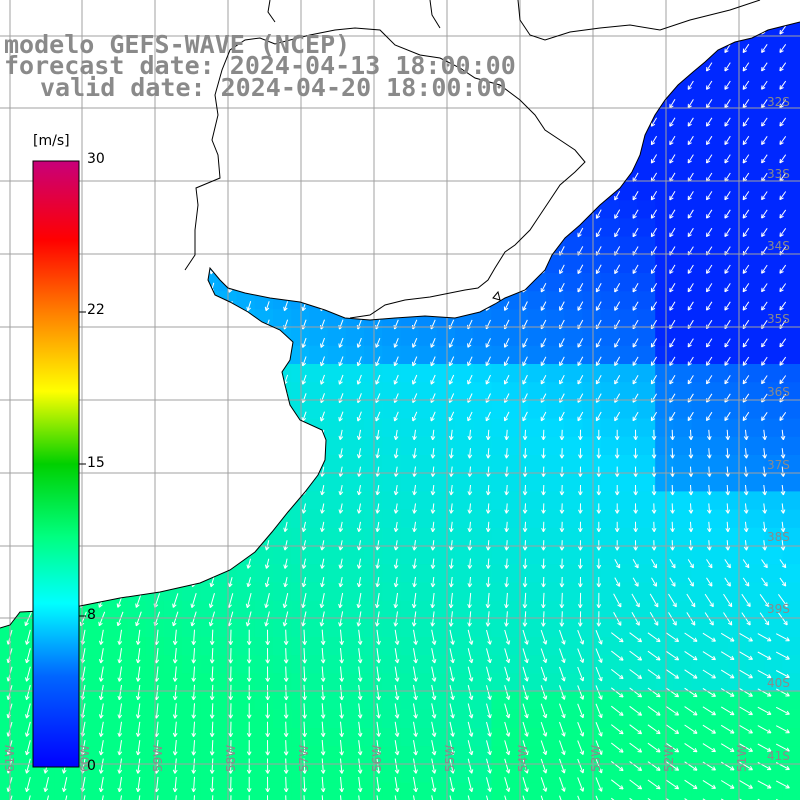  I want to click on colorbar, so click(59, 464).